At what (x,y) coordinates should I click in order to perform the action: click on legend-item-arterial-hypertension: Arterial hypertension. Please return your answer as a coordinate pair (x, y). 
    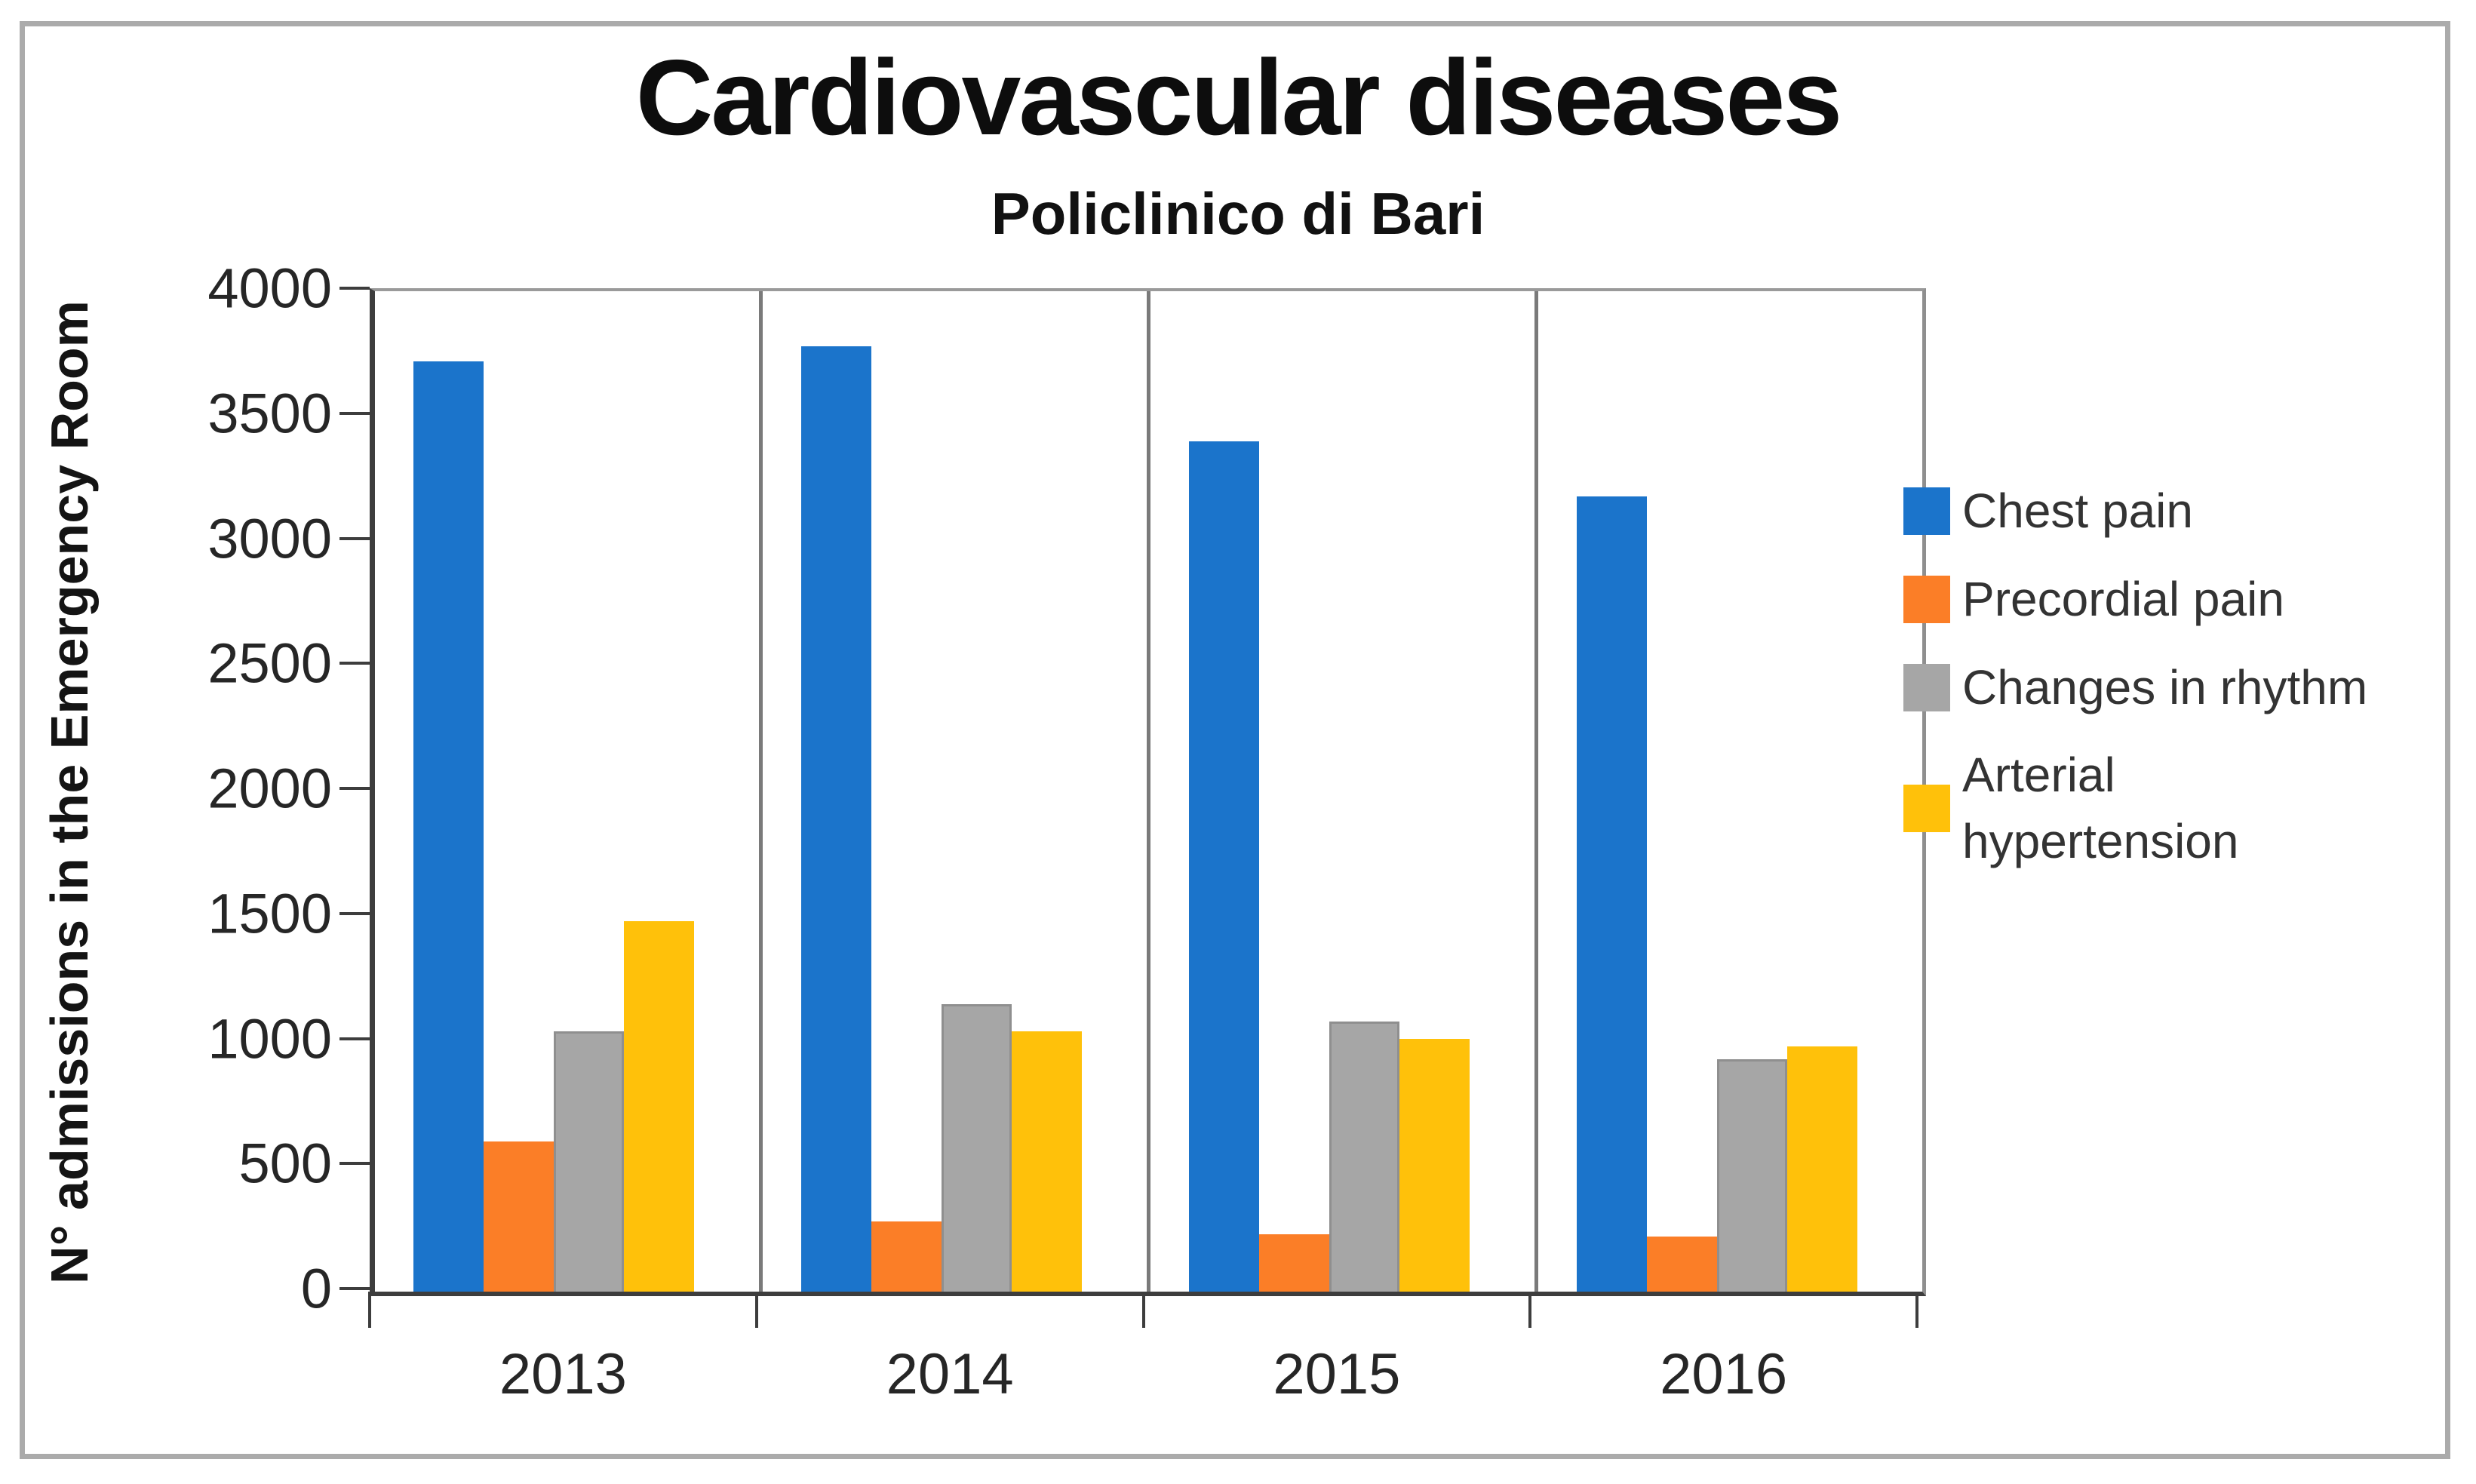
    Looking at the image, I should click on (2167, 808).